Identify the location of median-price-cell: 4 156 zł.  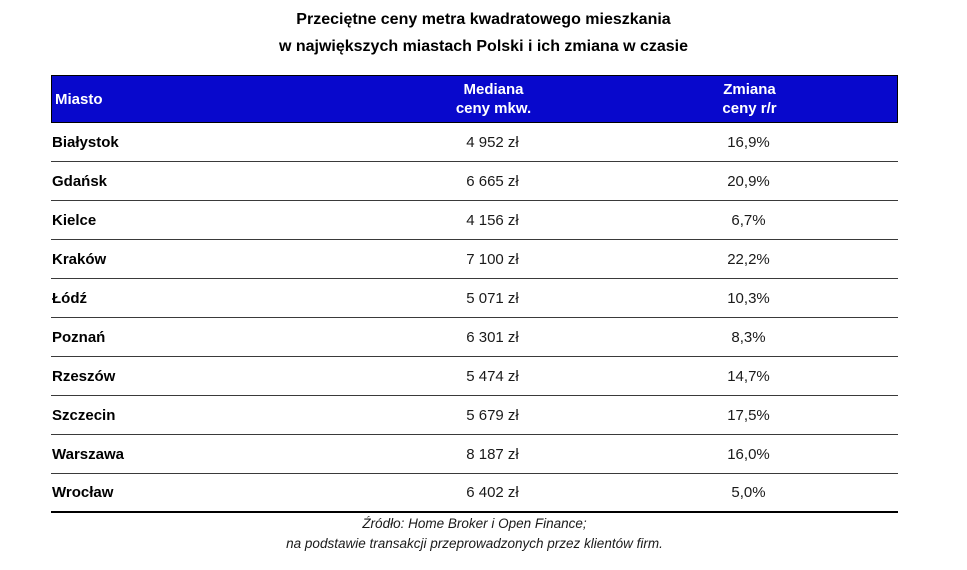
(492, 220).